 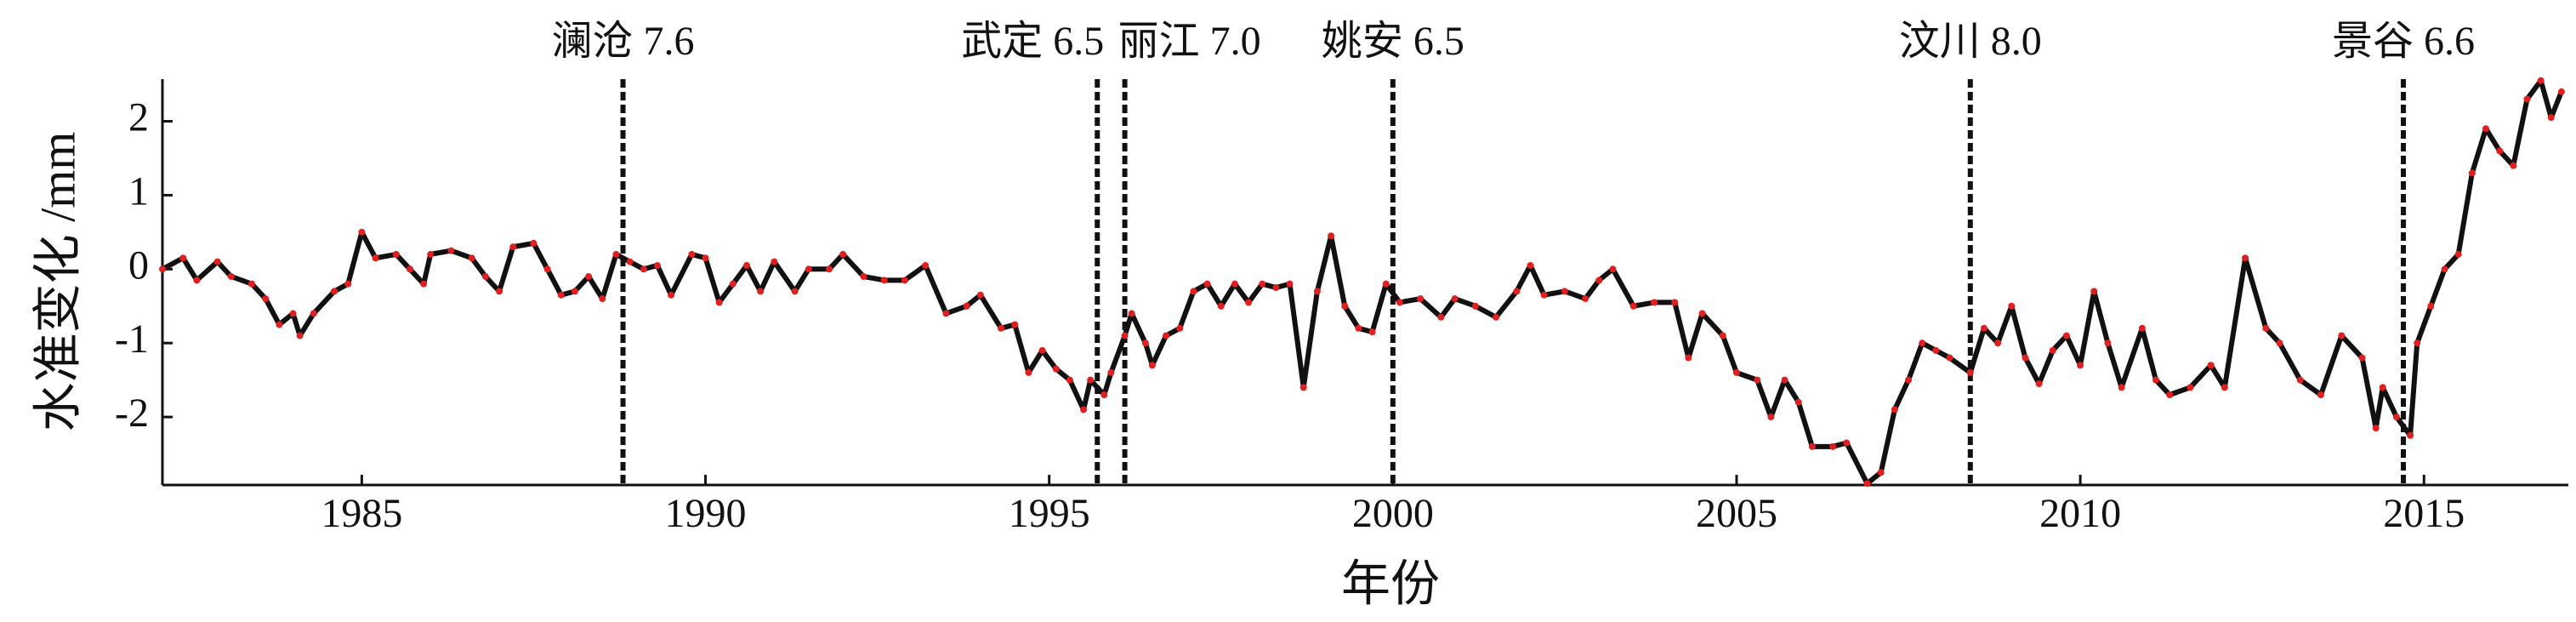 What do you see at coordinates (1970, 41) in the screenshot?
I see `event-label: 汶川 8.0` at bounding box center [1970, 41].